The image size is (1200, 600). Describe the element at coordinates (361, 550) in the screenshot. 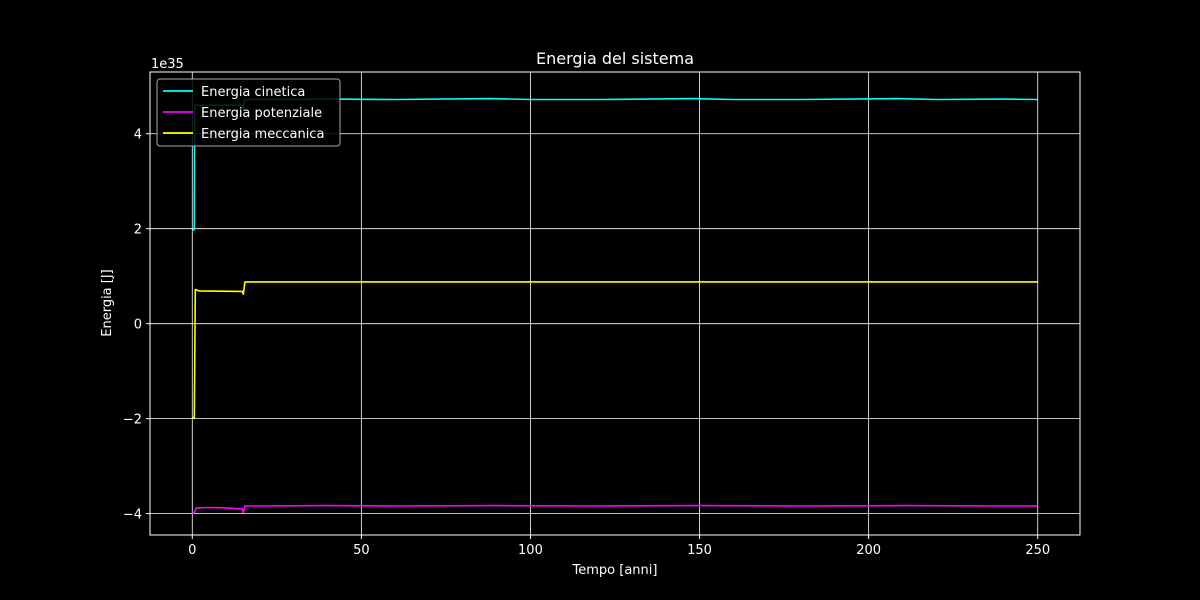

I see `x-tick-label: 50` at that location.